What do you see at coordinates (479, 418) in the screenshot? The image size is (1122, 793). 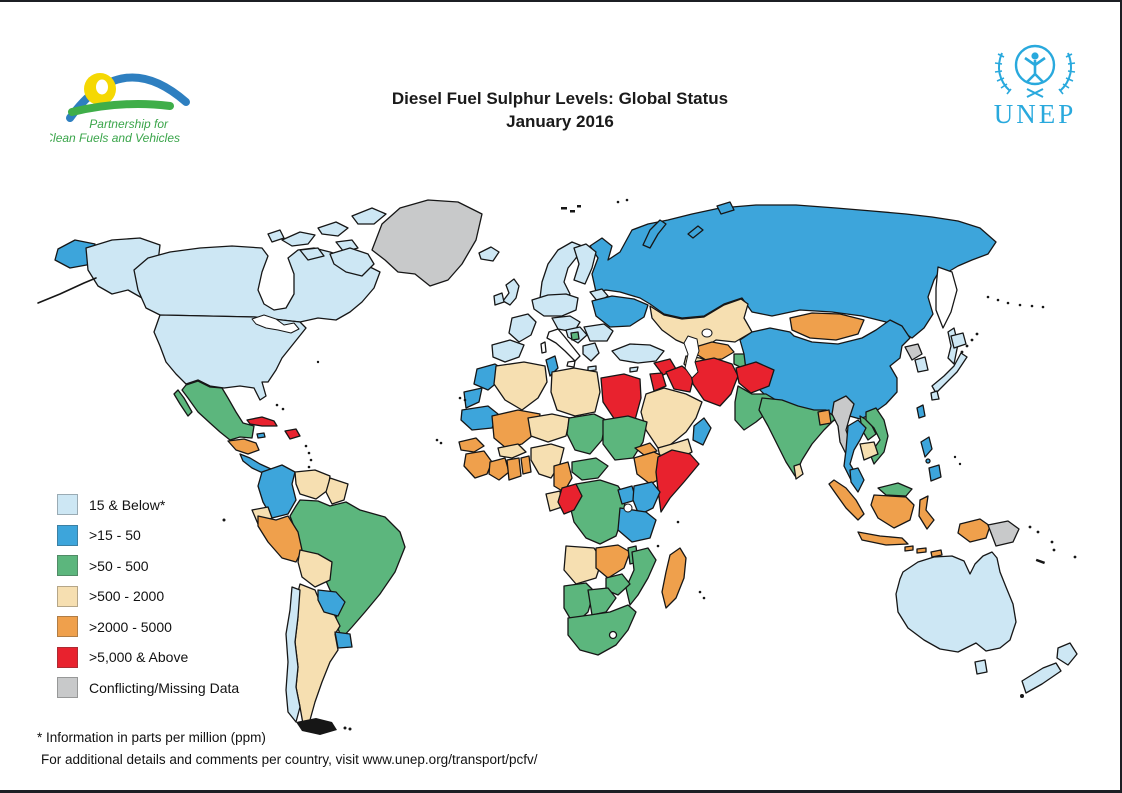 I see `region-mauritania` at bounding box center [479, 418].